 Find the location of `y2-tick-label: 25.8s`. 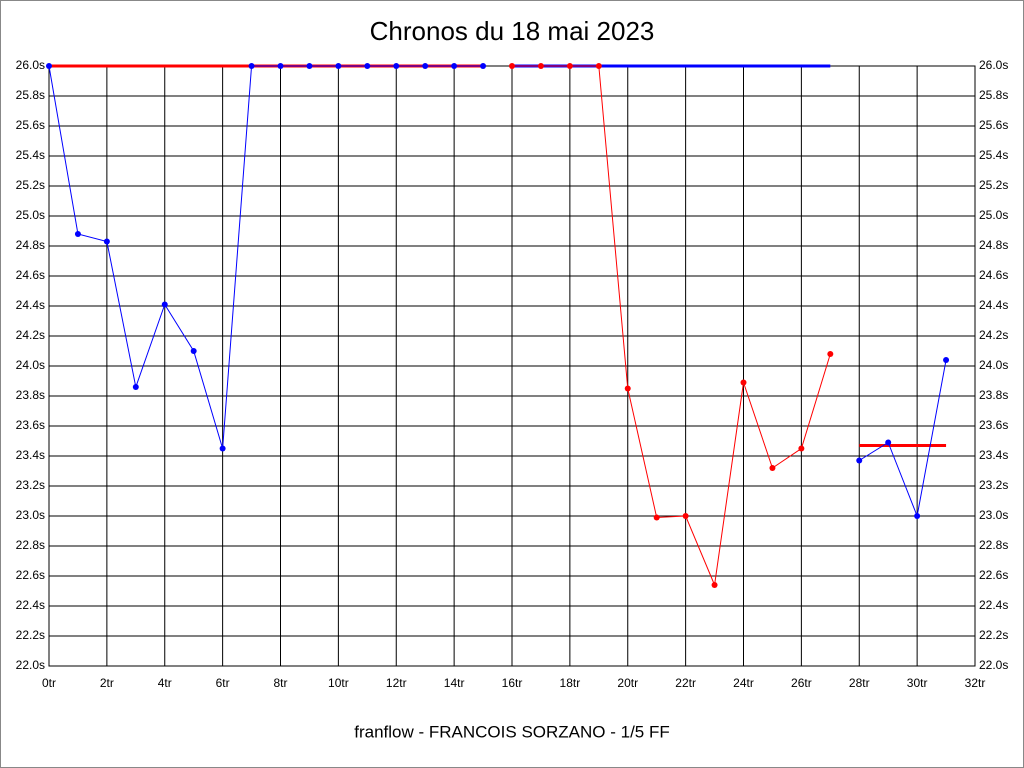

y2-tick-label: 25.8s is located at coordinates (993, 95).